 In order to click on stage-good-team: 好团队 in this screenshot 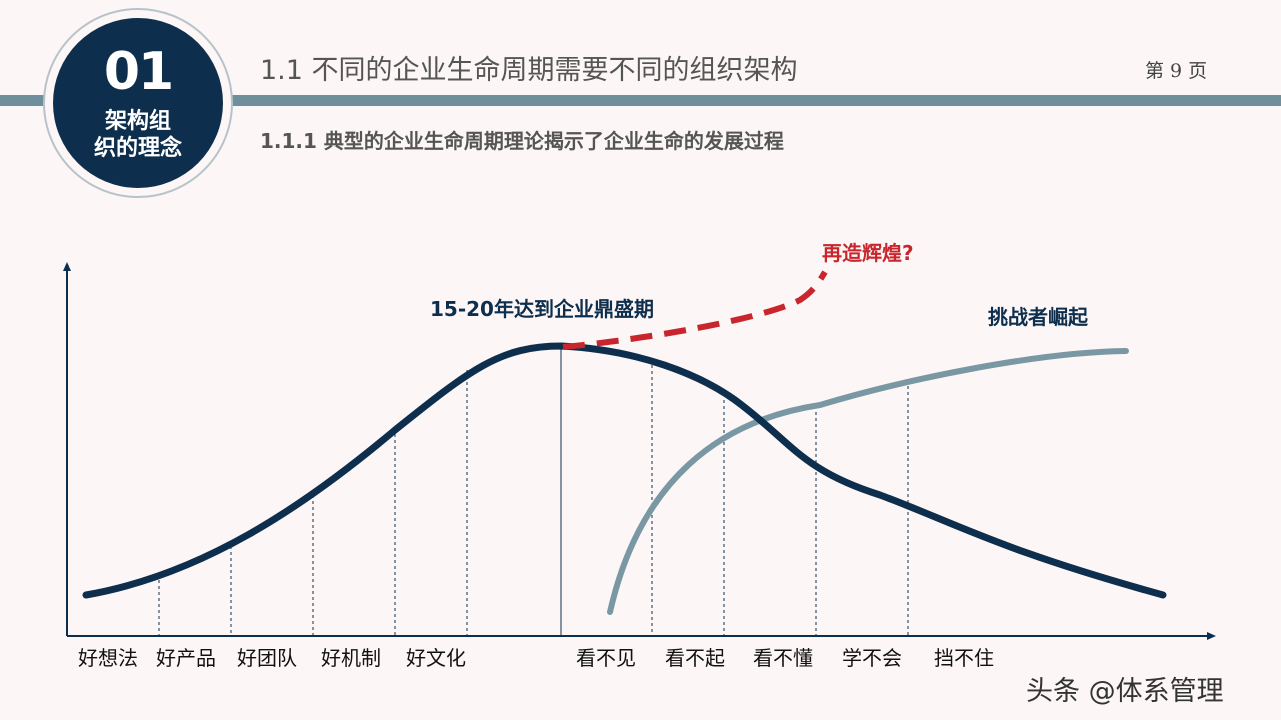, I will do `click(267, 658)`.